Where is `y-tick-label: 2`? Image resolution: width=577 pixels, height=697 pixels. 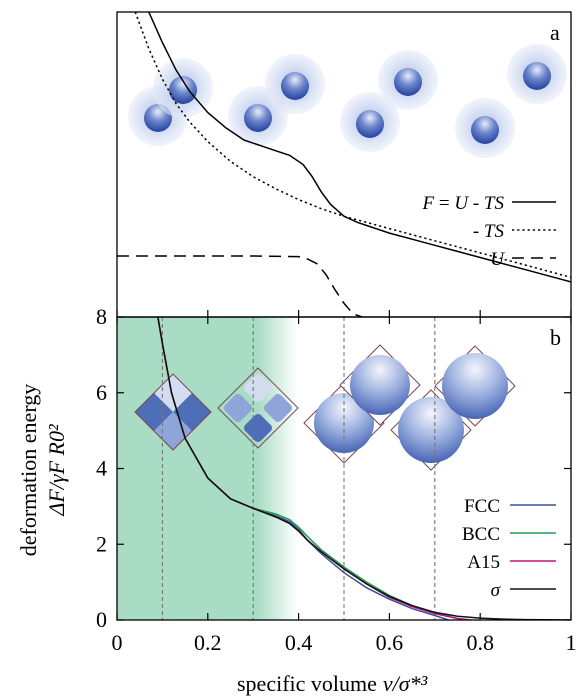 y-tick-label: 2 is located at coordinates (101, 543).